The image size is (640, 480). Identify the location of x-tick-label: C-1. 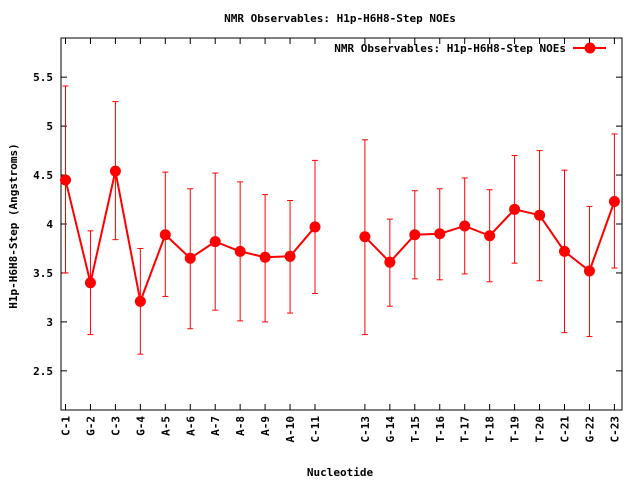
(66, 426).